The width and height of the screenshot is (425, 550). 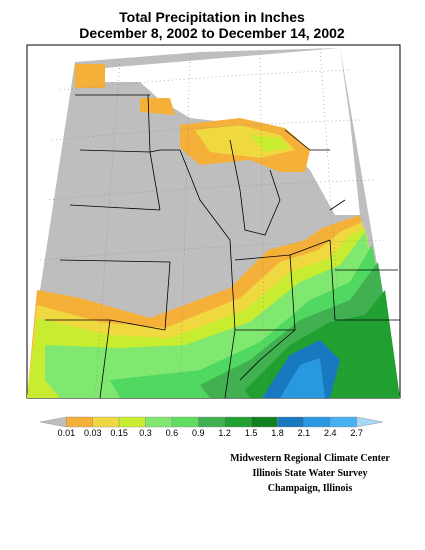 I want to click on legend-label: 1.2, so click(x=224, y=433).